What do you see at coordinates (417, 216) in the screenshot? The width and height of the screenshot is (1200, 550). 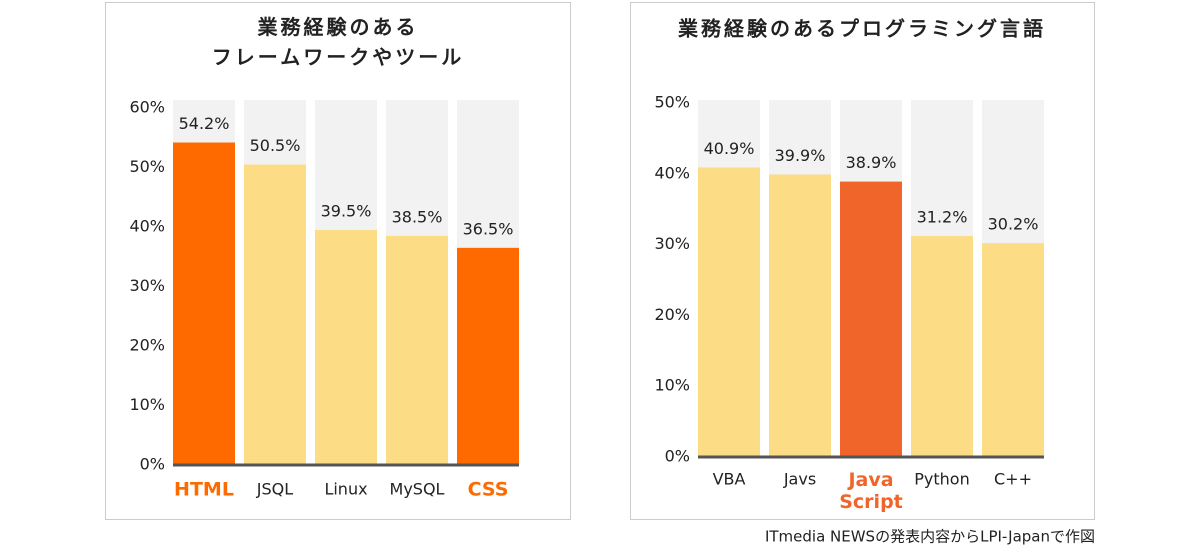 I see `value-label: 38.5%` at bounding box center [417, 216].